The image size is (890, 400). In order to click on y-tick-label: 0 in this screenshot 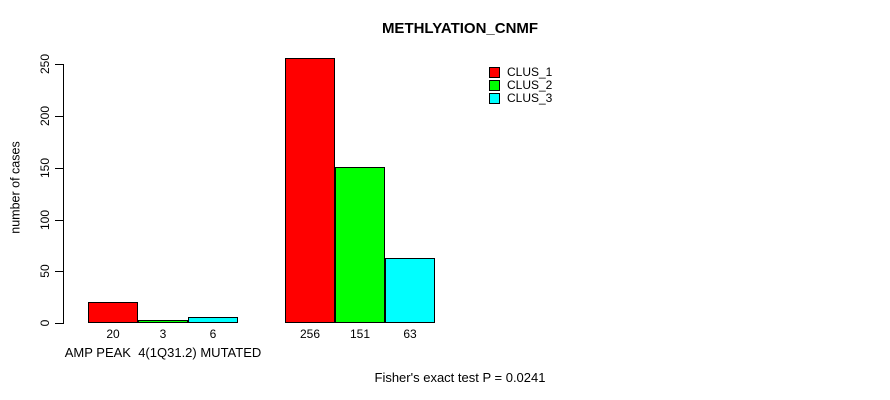, I will do `click(45, 323)`.